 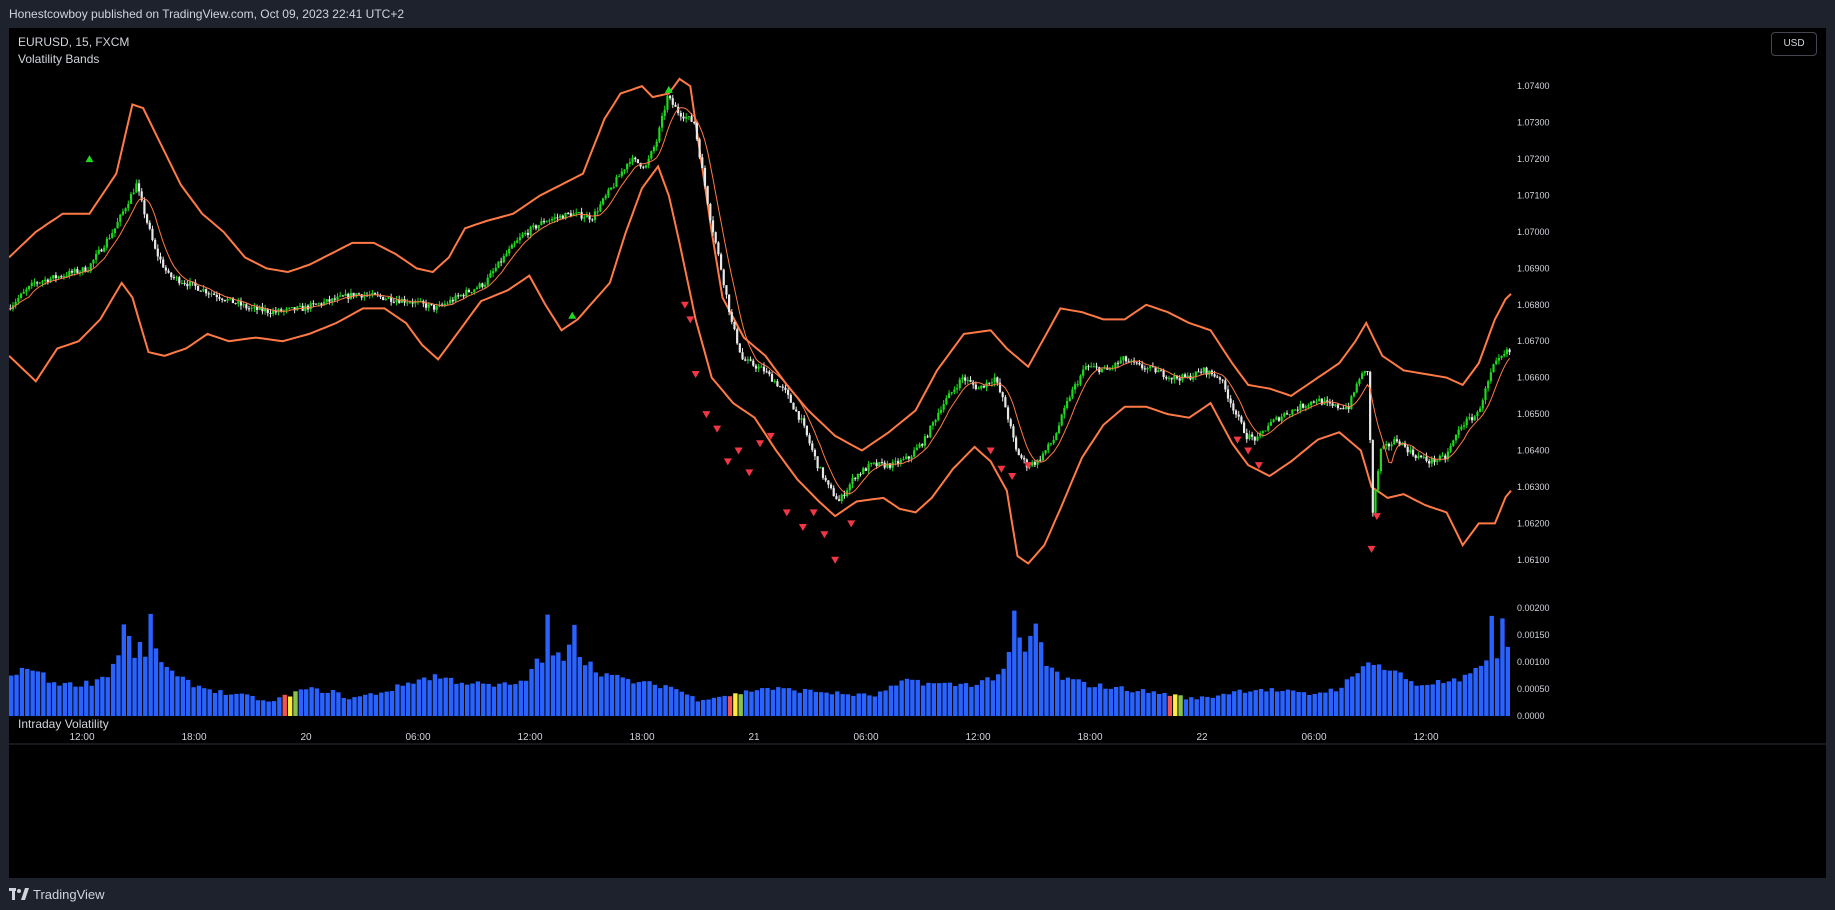 What do you see at coordinates (59, 59) in the screenshot?
I see `legend-indicator: Volatility Bands` at bounding box center [59, 59].